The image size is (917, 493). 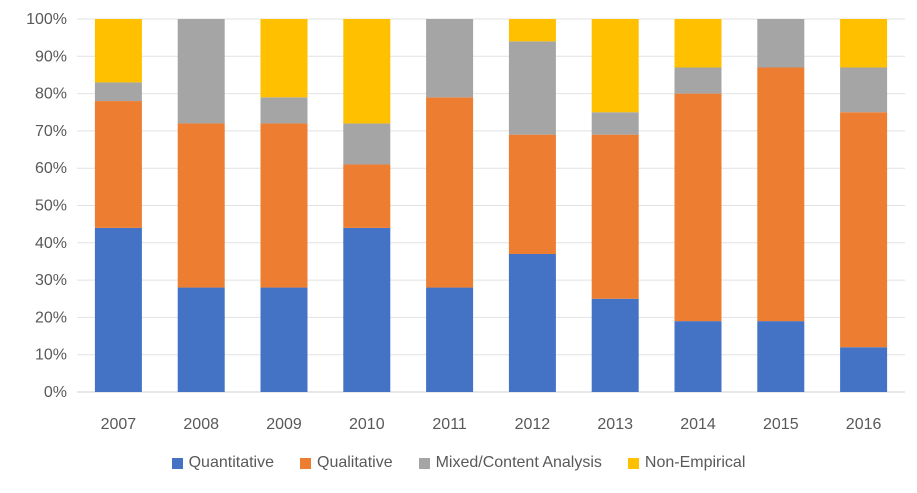 I want to click on legend-item: Quantitative, so click(x=222, y=463).